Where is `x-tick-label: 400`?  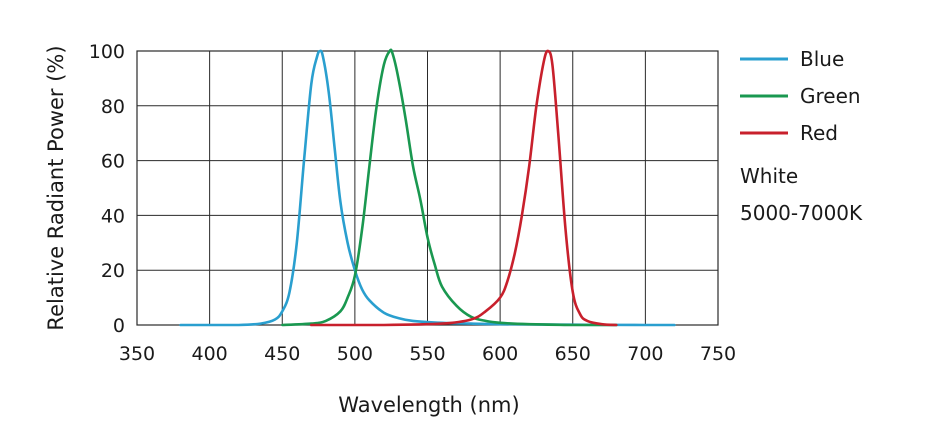 x-tick-label: 400 is located at coordinates (209, 354).